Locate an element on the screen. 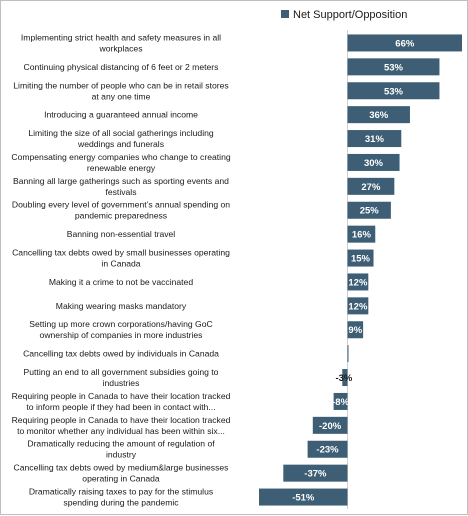 The image size is (468, 516). category-label: in Canada is located at coordinates (120, 264).